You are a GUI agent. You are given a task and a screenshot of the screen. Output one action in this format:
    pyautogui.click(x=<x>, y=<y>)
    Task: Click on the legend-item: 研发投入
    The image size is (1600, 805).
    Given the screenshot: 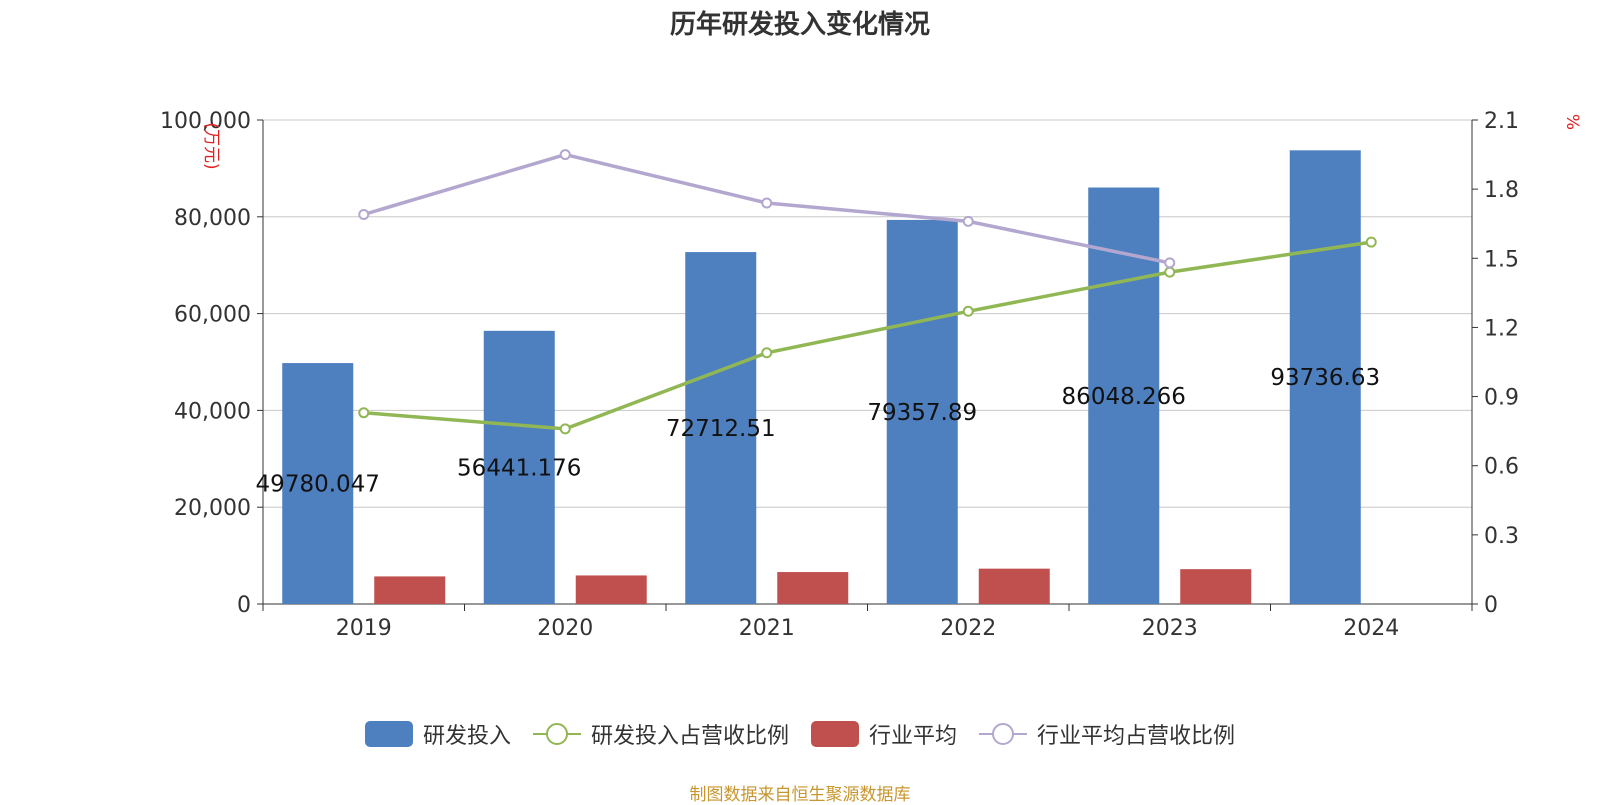 What is the action you would take?
    pyautogui.click(x=437, y=734)
    